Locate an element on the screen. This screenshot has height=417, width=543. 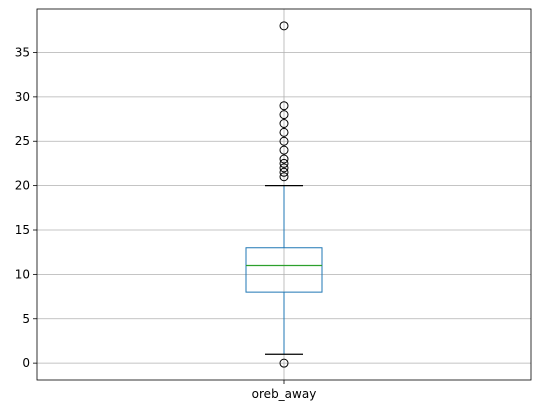
y-tick-label: 30 is located at coordinates (22, 97).